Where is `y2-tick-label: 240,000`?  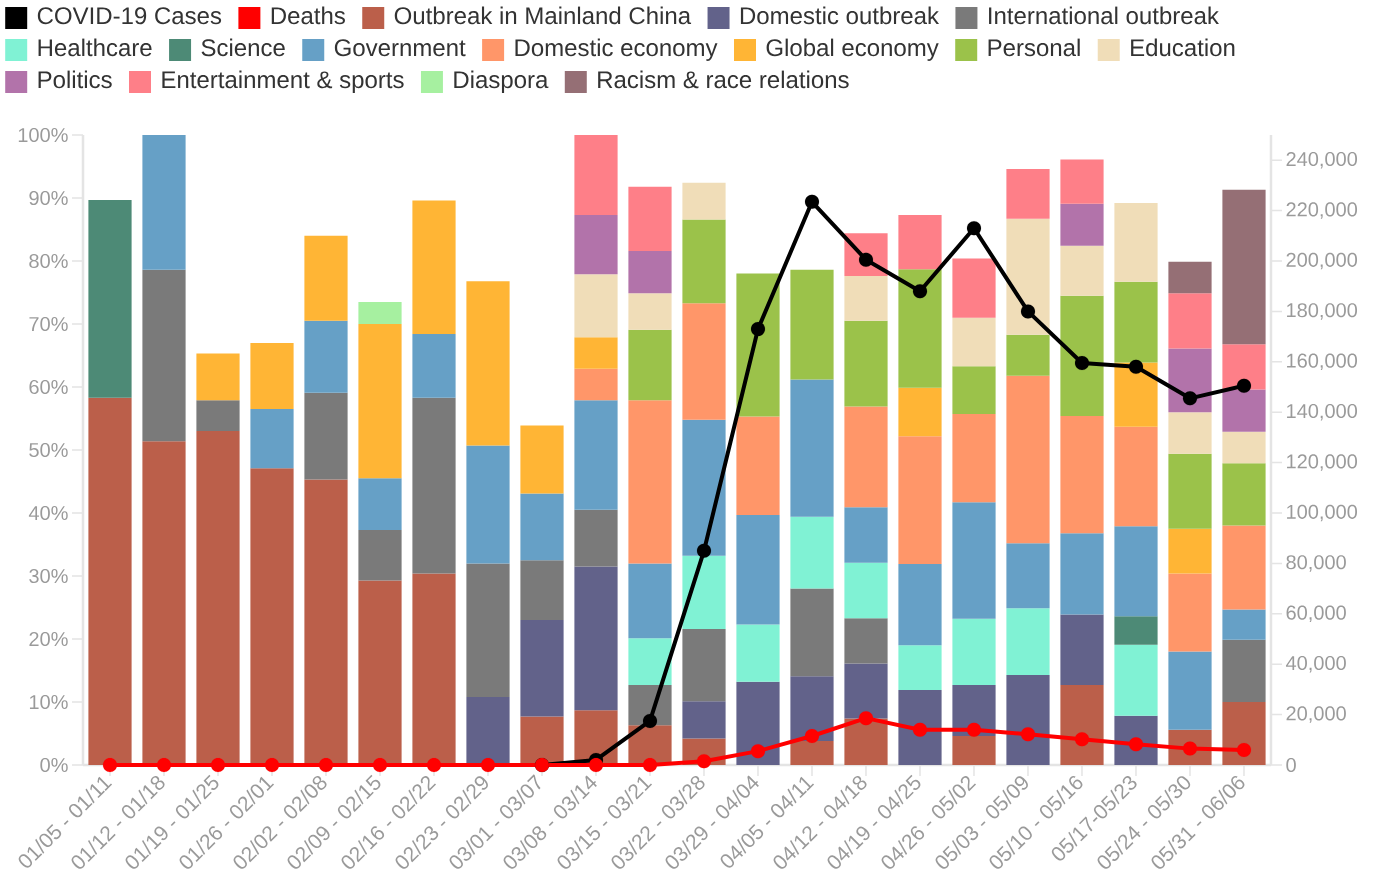 y2-tick-label: 240,000 is located at coordinates (1322, 160).